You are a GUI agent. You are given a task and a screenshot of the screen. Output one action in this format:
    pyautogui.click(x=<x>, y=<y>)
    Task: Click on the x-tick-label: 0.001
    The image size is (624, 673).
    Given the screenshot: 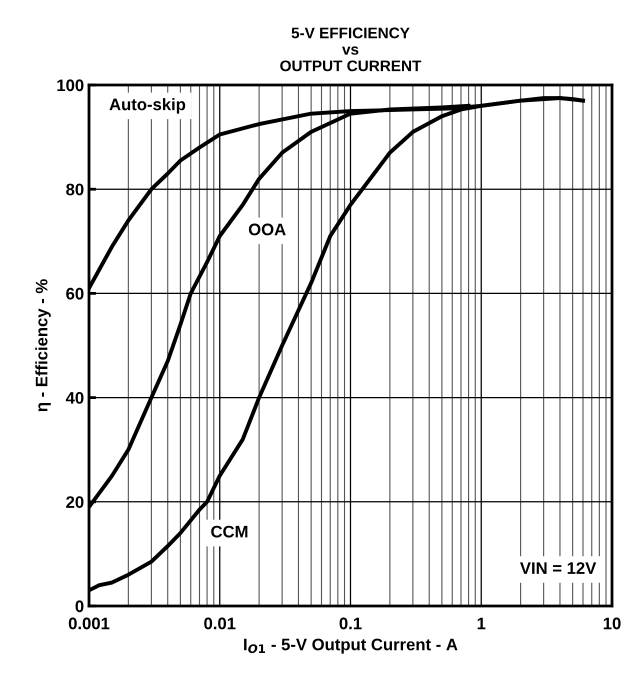 What is the action you would take?
    pyautogui.click(x=89, y=624)
    